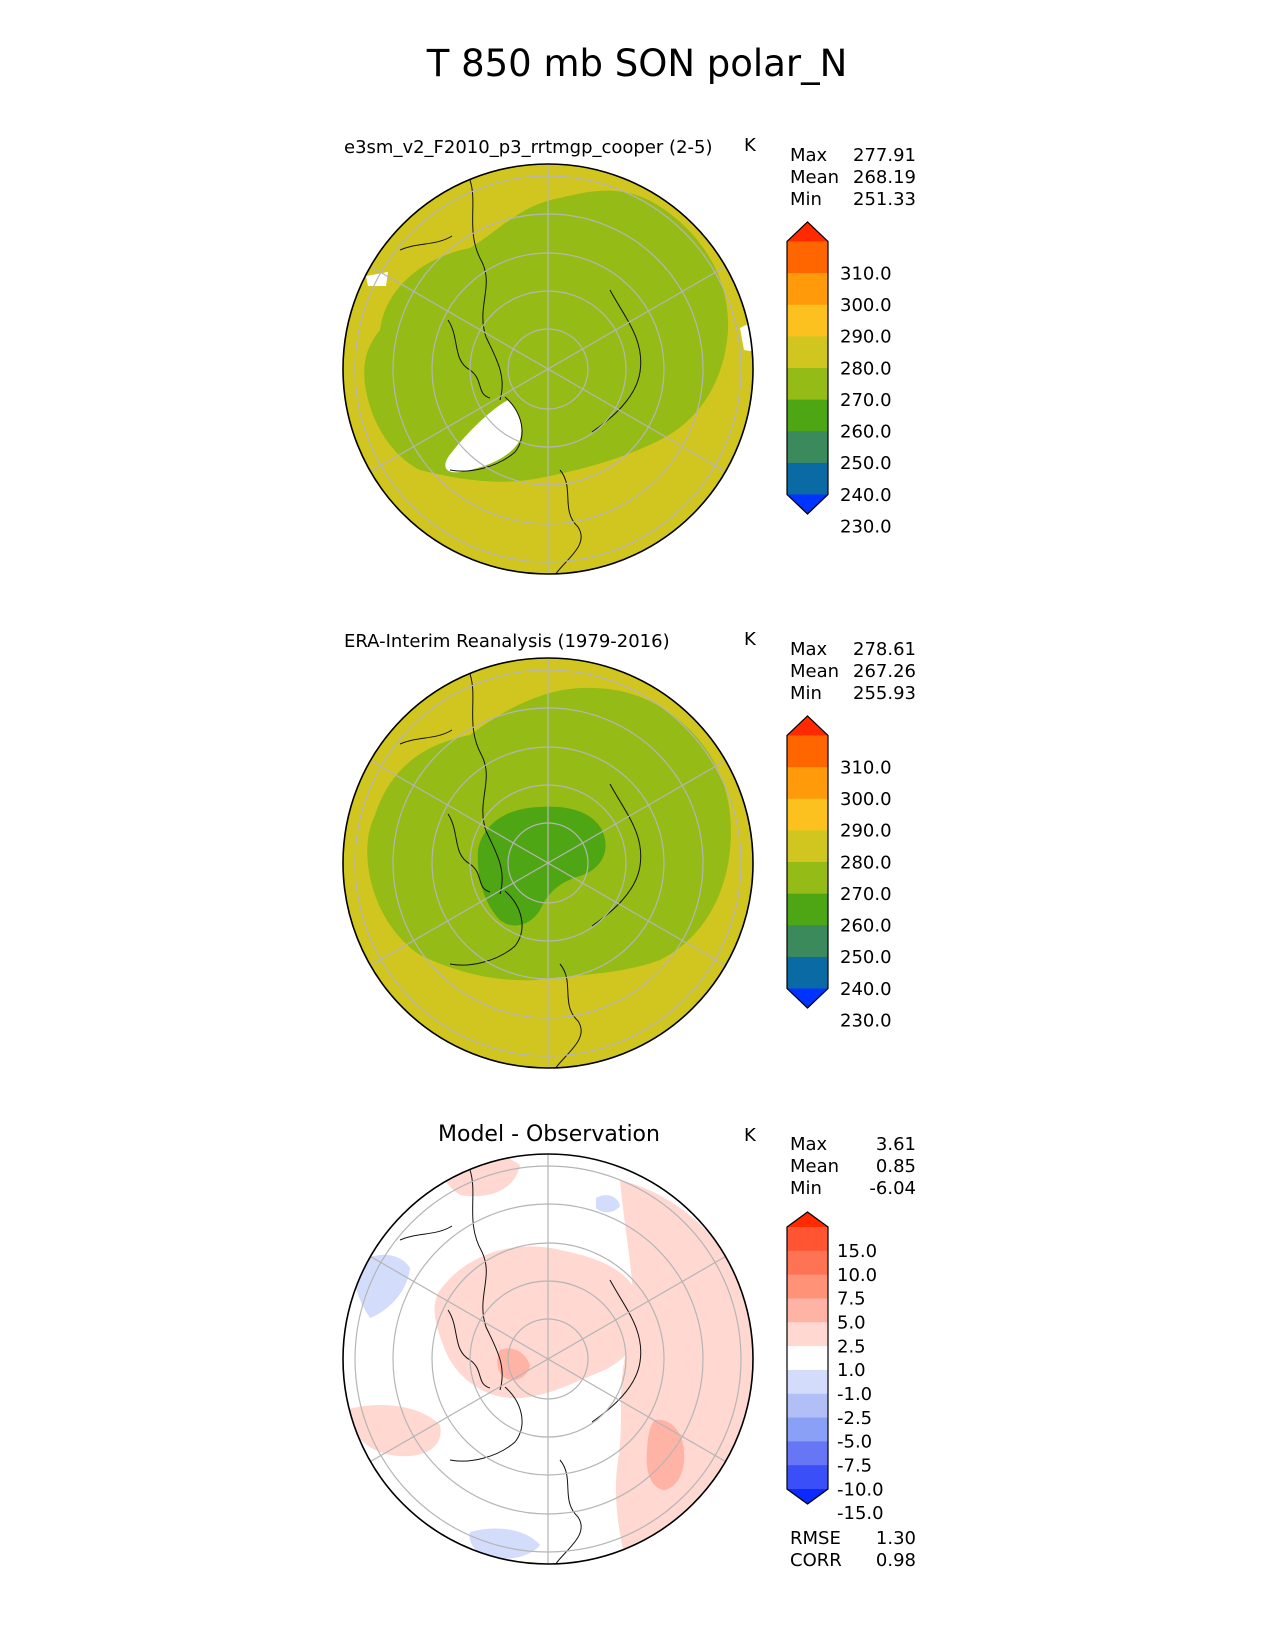 This screenshot has width=1275, height=1650. I want to click on colorbar-tick-label: 270.0, so click(866, 894).